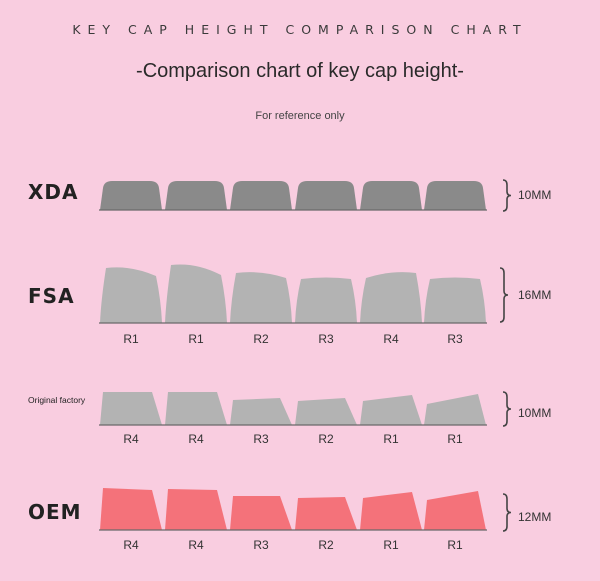 The width and height of the screenshot is (600, 581). What do you see at coordinates (535, 195) in the screenshot?
I see `height-label-xda: 10MM` at bounding box center [535, 195].